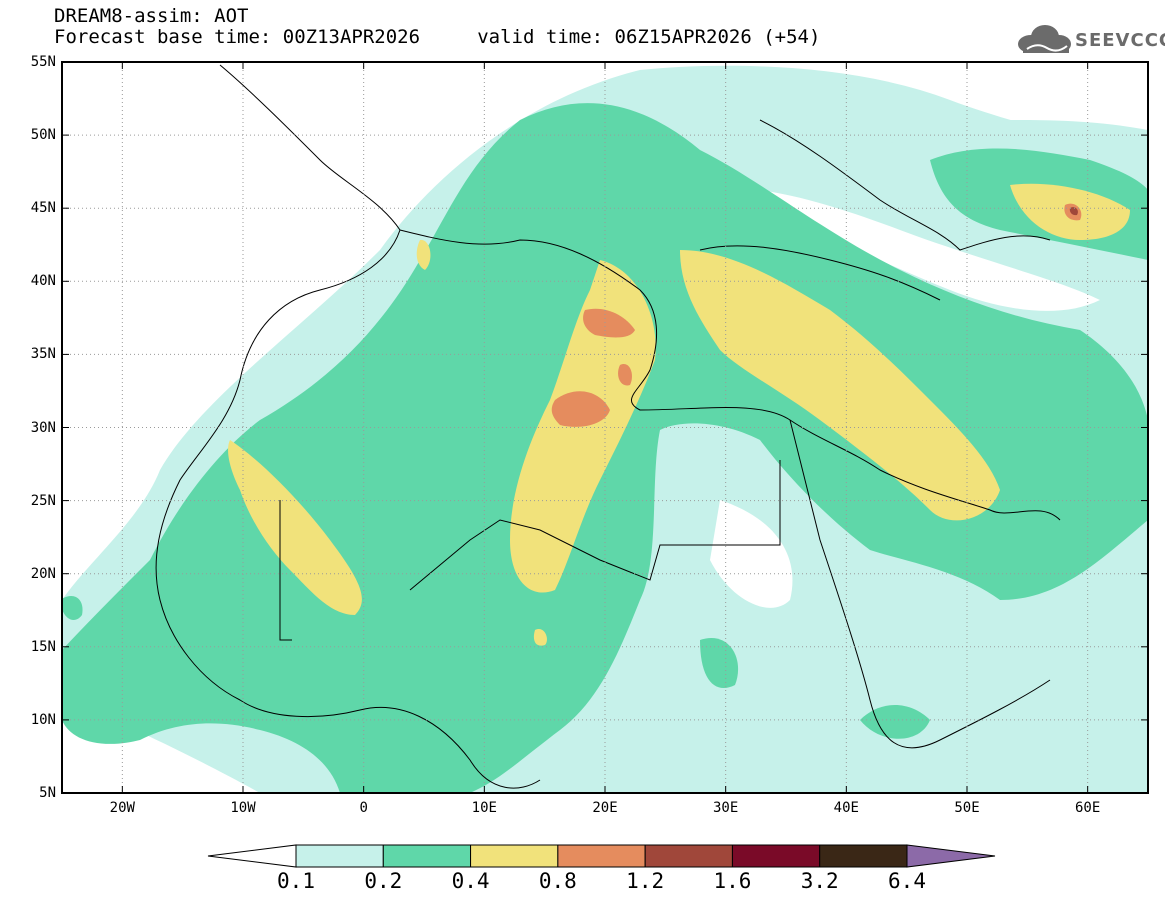 The width and height of the screenshot is (1165, 905). Describe the element at coordinates (470, 881) in the screenshot. I see `colorbar-label: 0.4` at that location.